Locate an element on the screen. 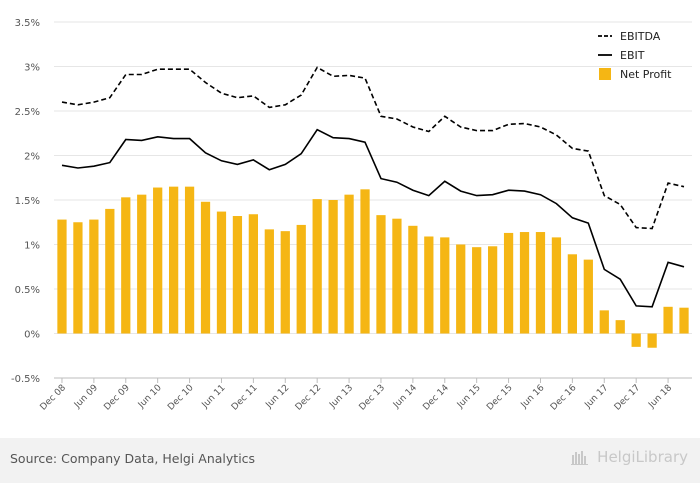 This screenshot has height=483, width=700. x-tick-label: Dec 11 is located at coordinates (245, 398).